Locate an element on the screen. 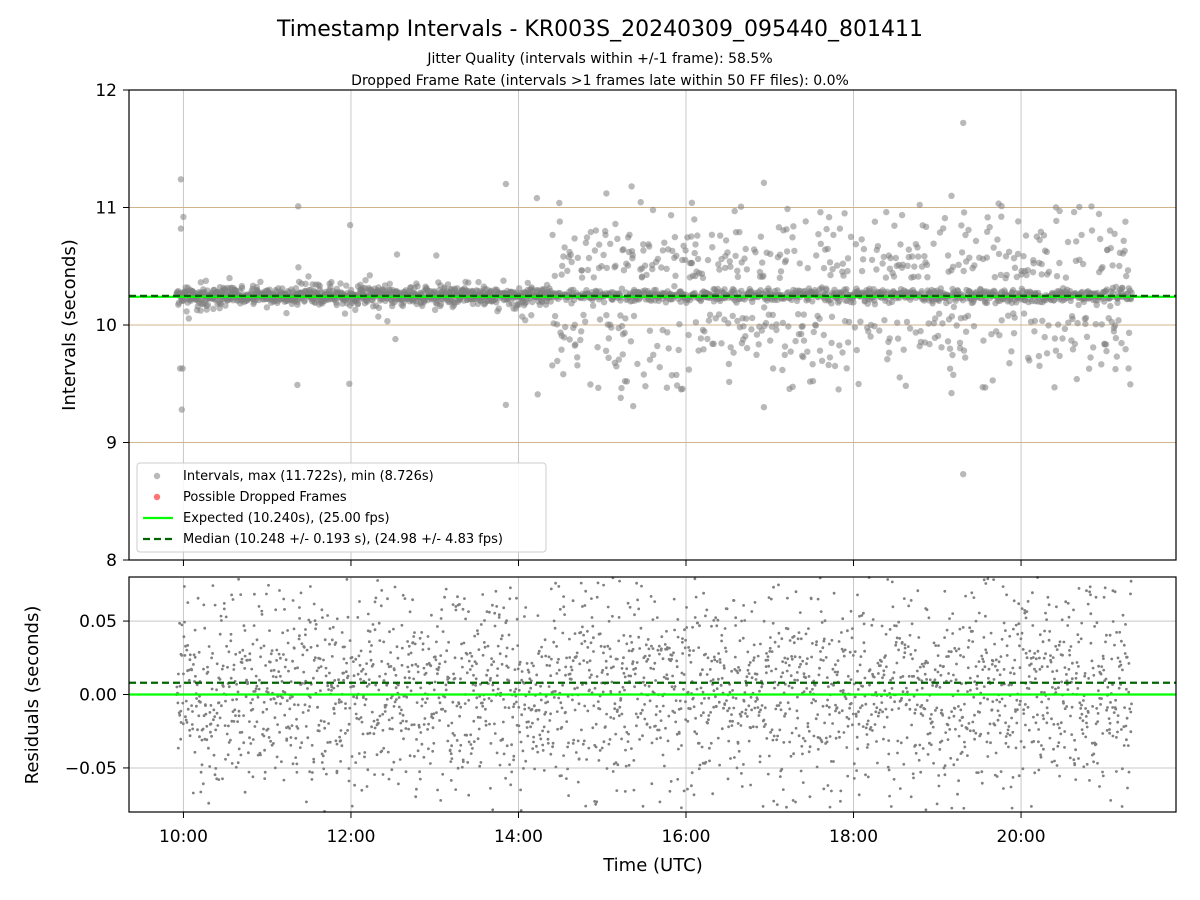 The height and width of the screenshot is (900, 1200). interval-point-outlier is located at coordinates (631, 186).